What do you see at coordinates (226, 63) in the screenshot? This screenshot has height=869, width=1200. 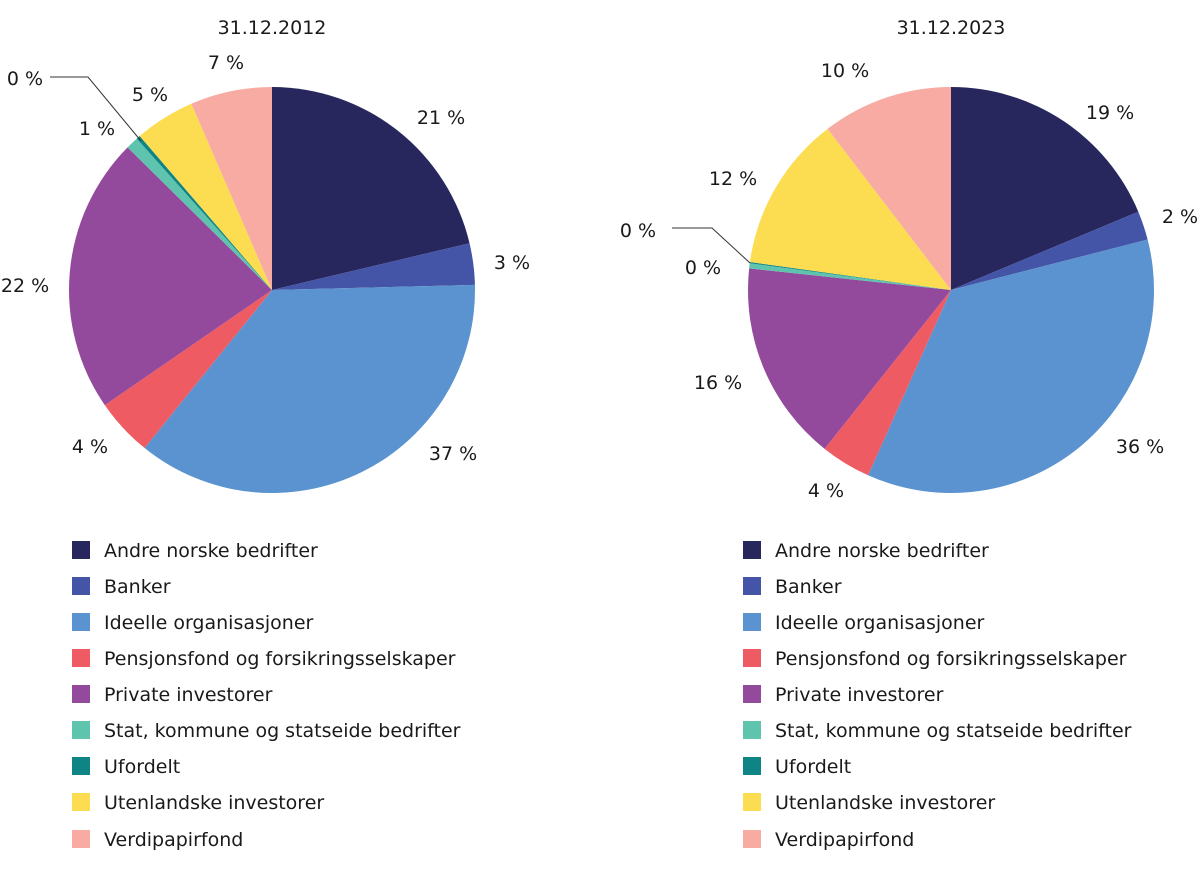 I see `data-label: 7 %` at bounding box center [226, 63].